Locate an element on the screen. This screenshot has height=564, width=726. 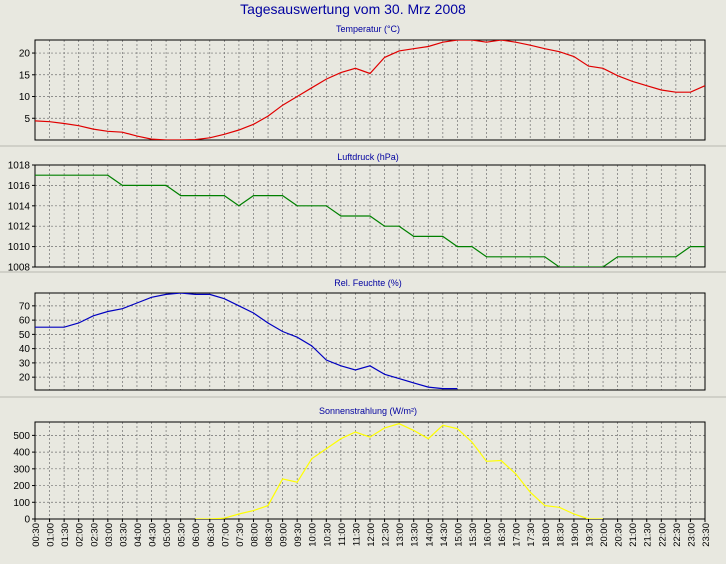
x-tick-label: 13:00 is located at coordinates (400, 535).